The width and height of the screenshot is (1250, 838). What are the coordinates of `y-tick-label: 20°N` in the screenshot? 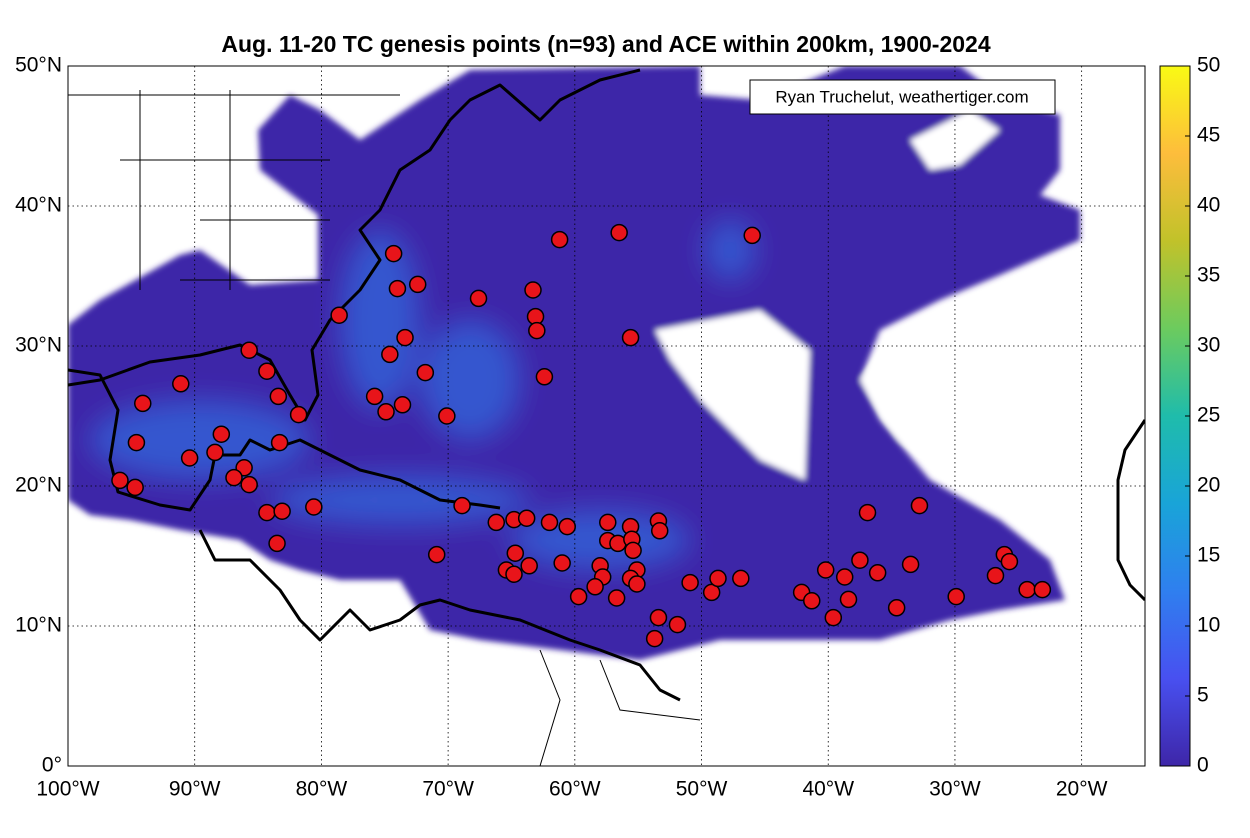 It's located at (38, 485).